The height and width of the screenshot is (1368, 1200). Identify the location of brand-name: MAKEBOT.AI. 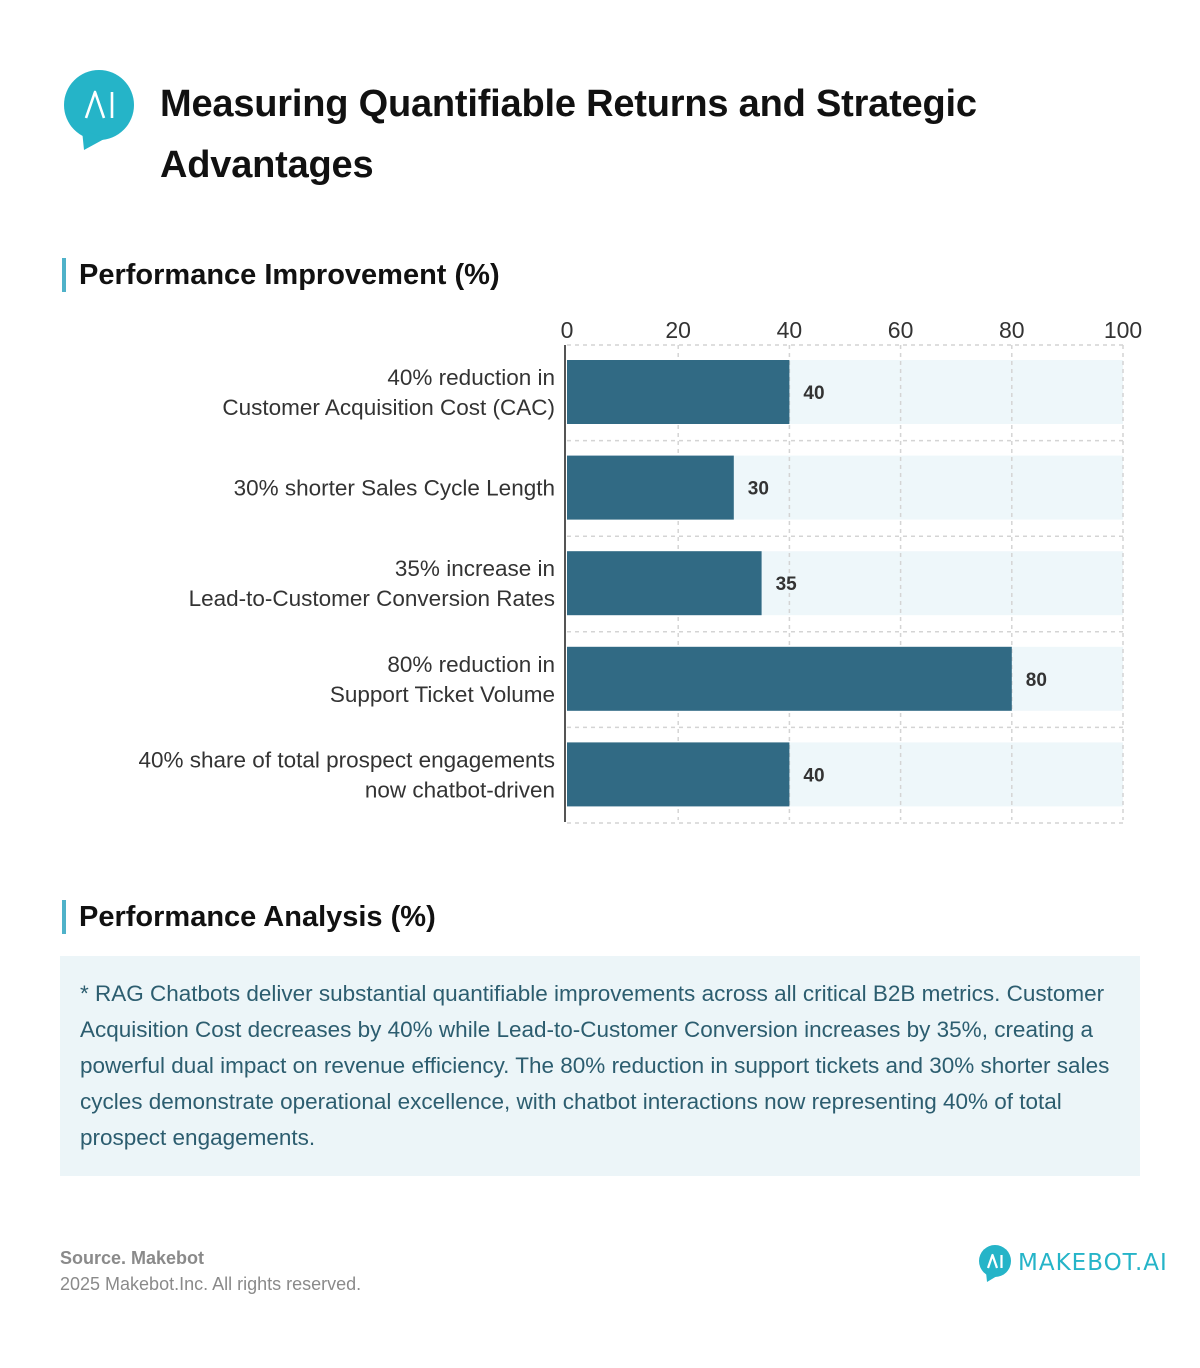
(1093, 1263).